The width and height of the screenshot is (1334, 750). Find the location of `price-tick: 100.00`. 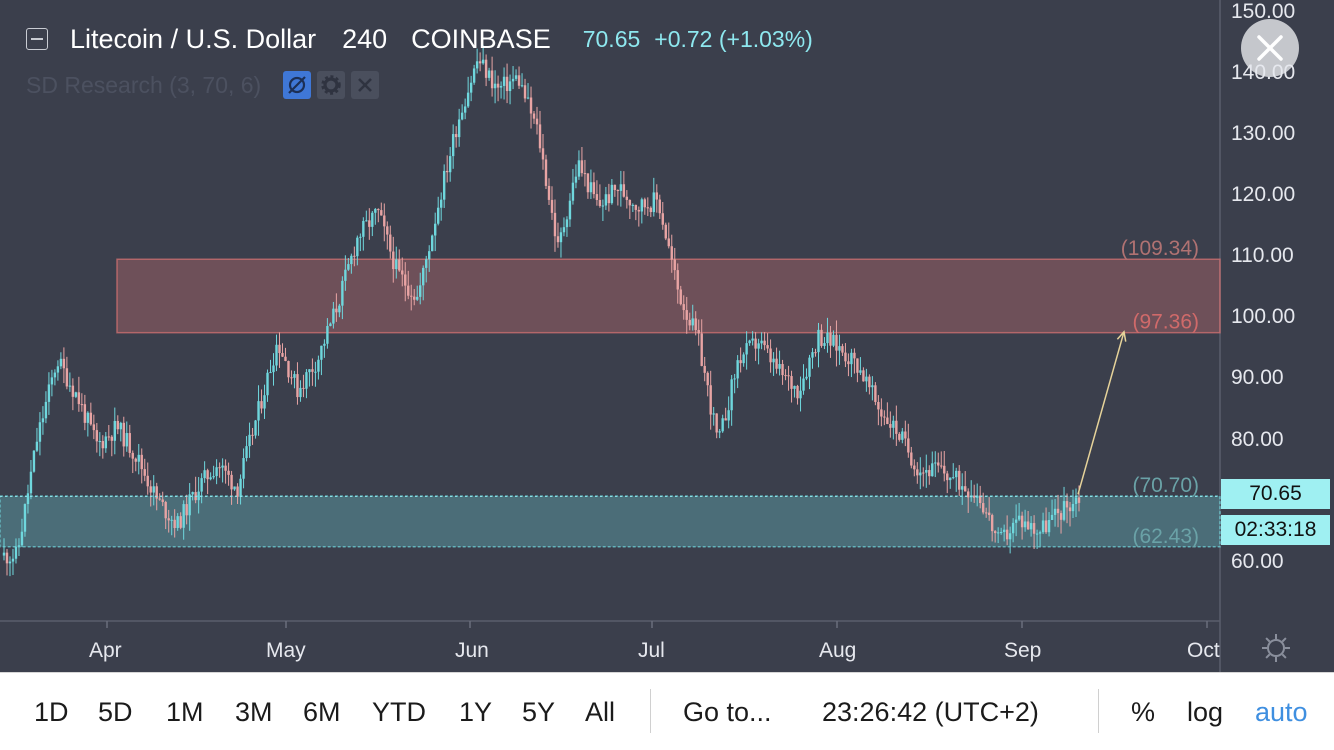

price-tick: 100.00 is located at coordinates (1263, 316).